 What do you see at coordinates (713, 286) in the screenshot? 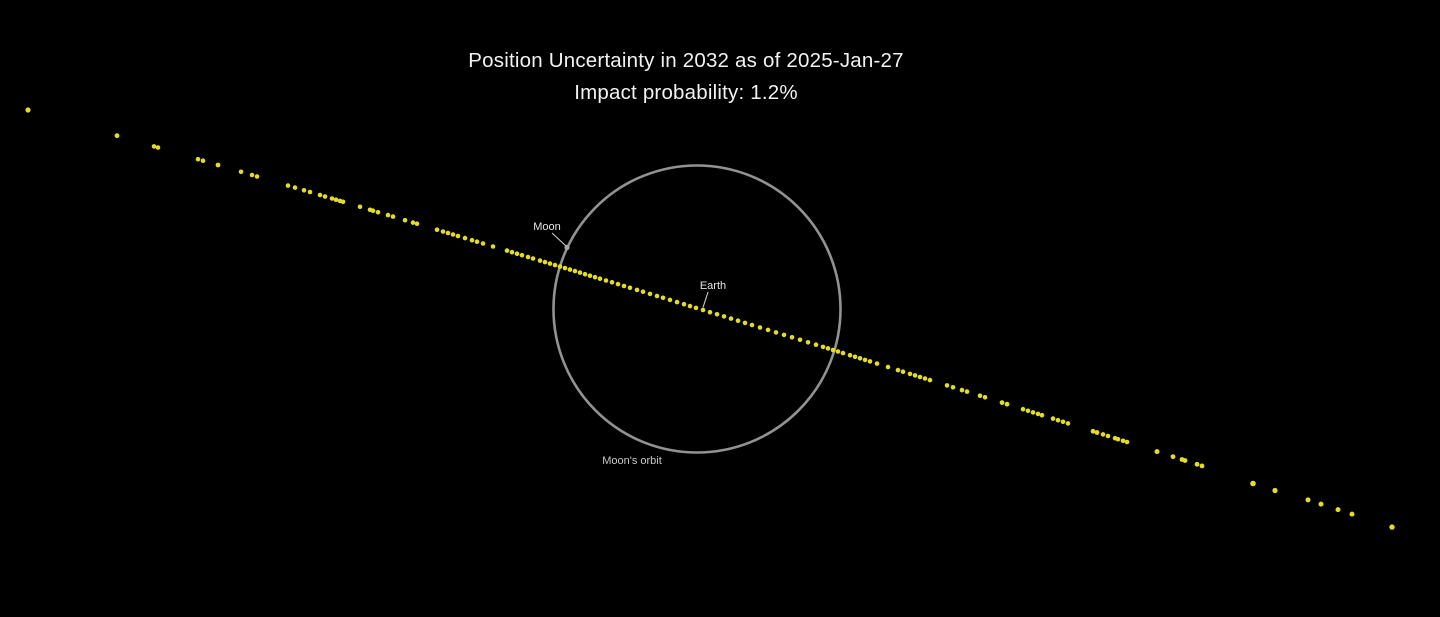
I see `earth-label: Earth` at bounding box center [713, 286].